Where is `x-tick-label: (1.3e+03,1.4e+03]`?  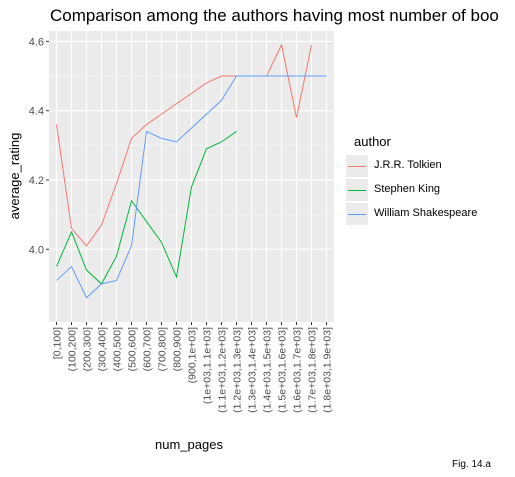
x-tick-label: (1.3e+03,1.4e+03] is located at coordinates (253, 370).